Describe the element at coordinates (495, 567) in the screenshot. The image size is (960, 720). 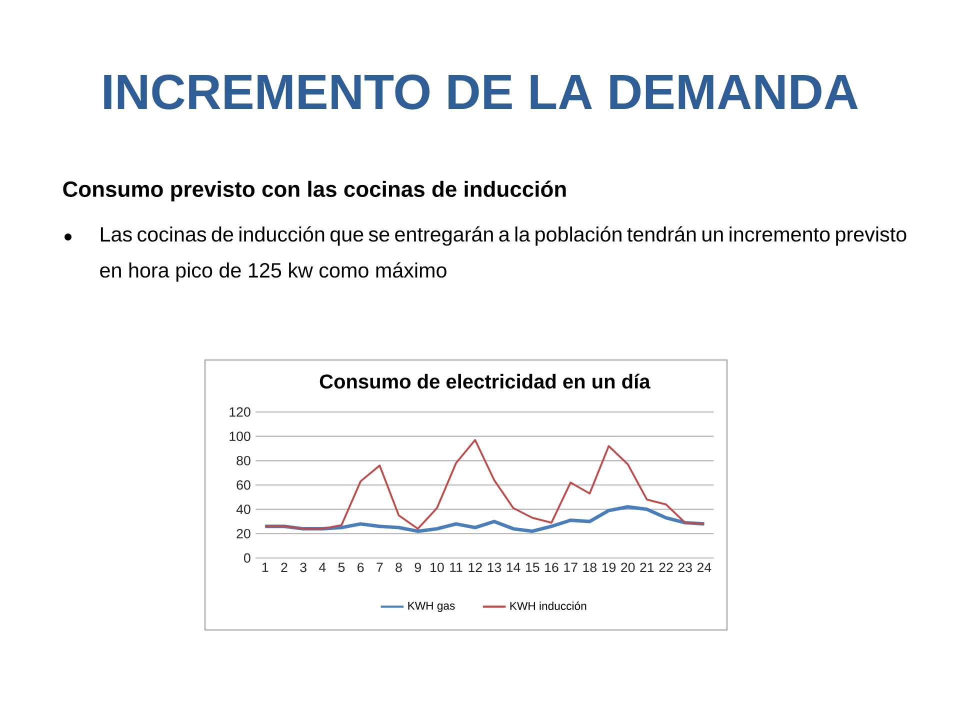
I see `x-tick-label: 13` at that location.